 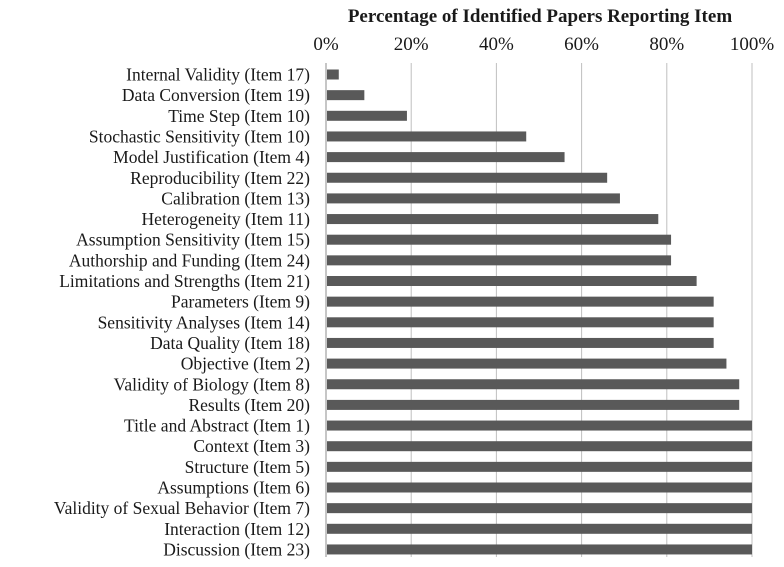 I want to click on x-tick-label: 20%, so click(x=411, y=44).